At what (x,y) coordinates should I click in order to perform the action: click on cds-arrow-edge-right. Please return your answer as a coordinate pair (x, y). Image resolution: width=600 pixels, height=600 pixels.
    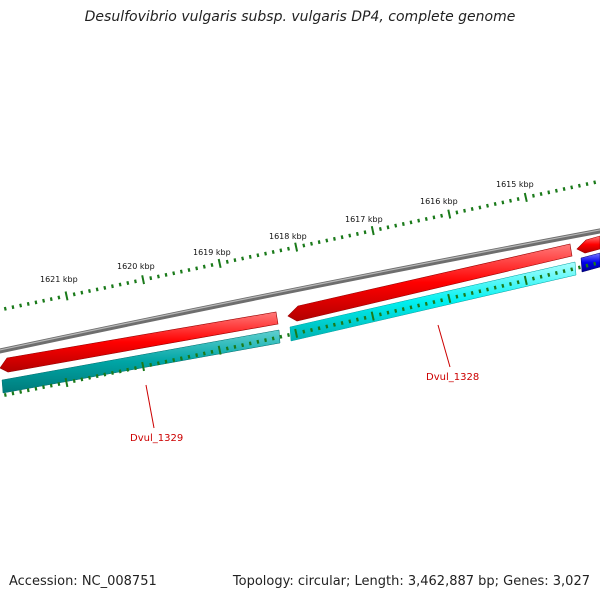
    Looking at the image, I should click on (588, 244).